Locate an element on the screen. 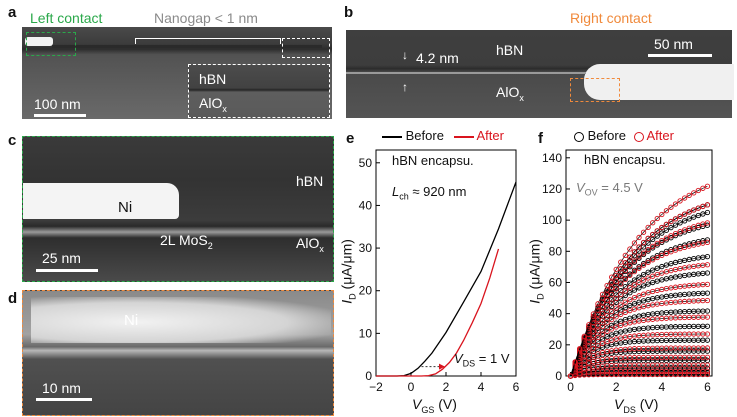 Image resolution: width=737 pixels, height=417 pixels. legend-label-before-e: Before is located at coordinates (424, 135).